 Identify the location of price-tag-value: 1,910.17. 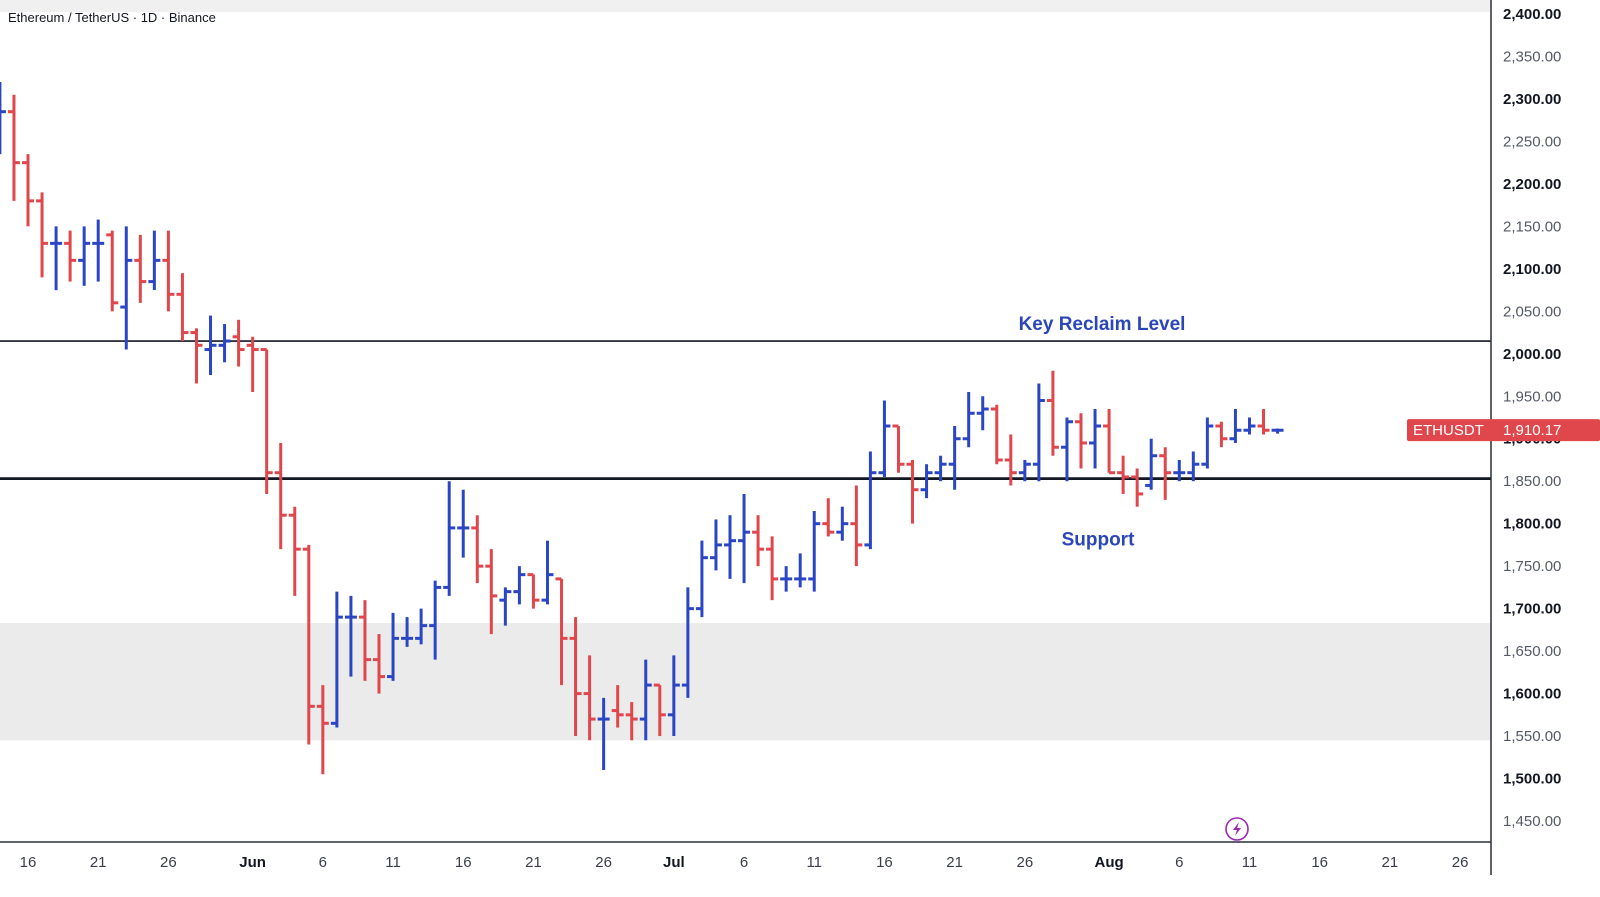
(1532, 430).